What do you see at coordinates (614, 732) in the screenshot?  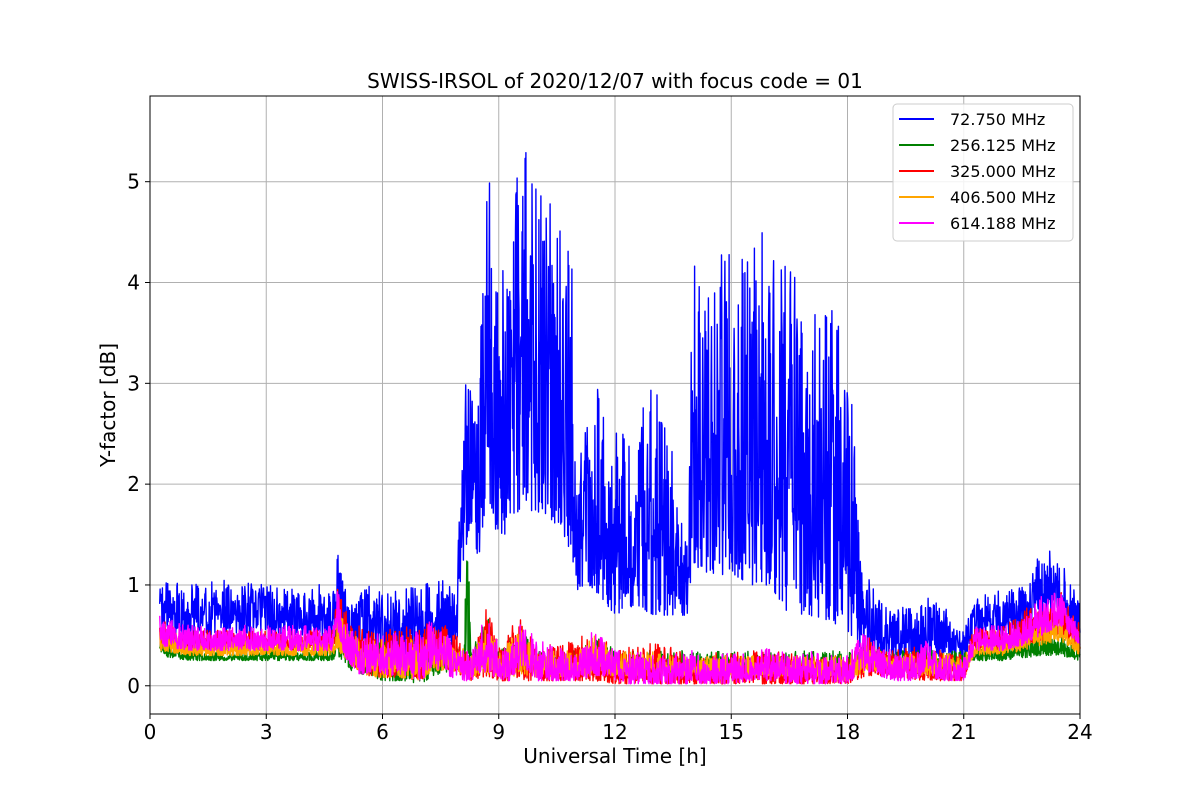 I see `x-tick-label: 12` at bounding box center [614, 732].